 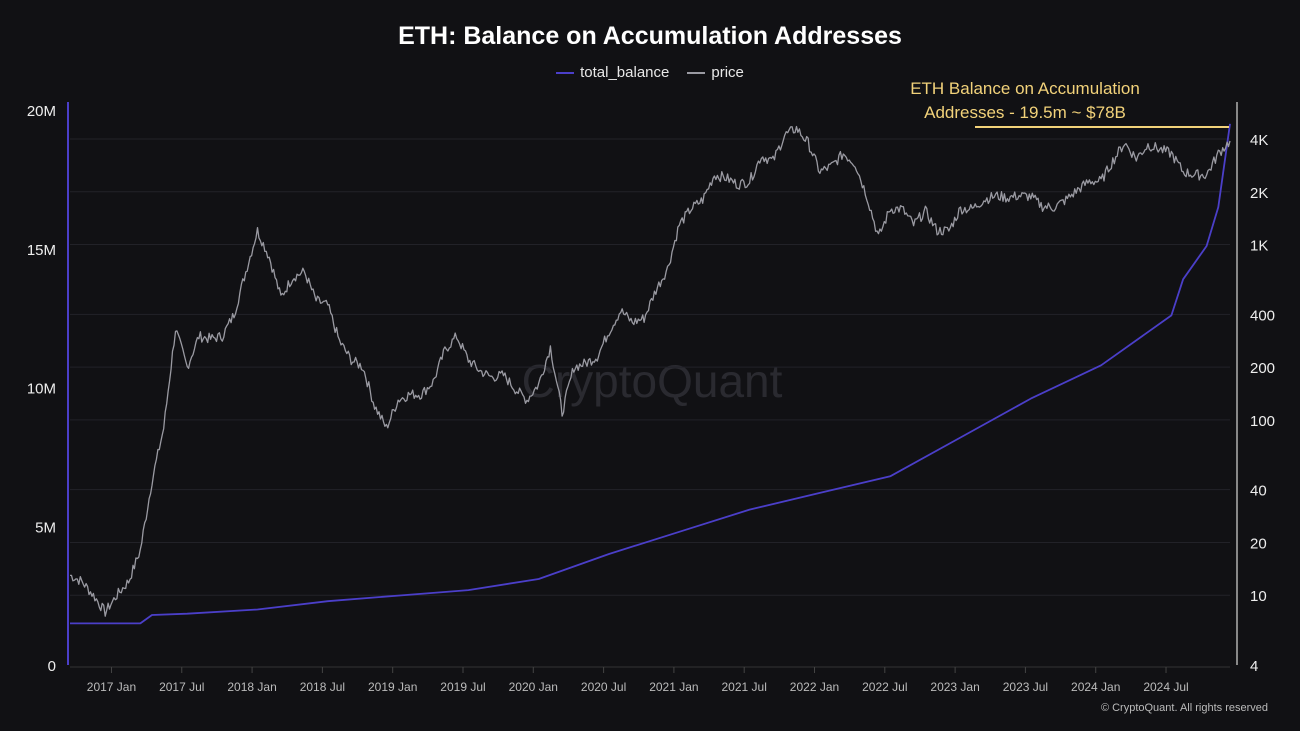 I want to click on legend-label: total_balance, so click(x=625, y=72).